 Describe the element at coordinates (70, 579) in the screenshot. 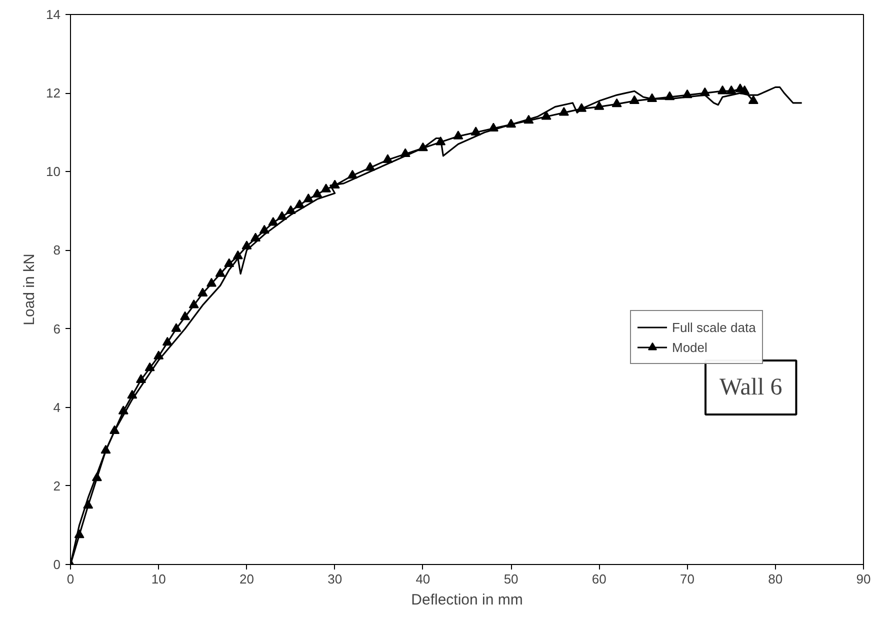

I see `x-tick-label: 0` at that location.